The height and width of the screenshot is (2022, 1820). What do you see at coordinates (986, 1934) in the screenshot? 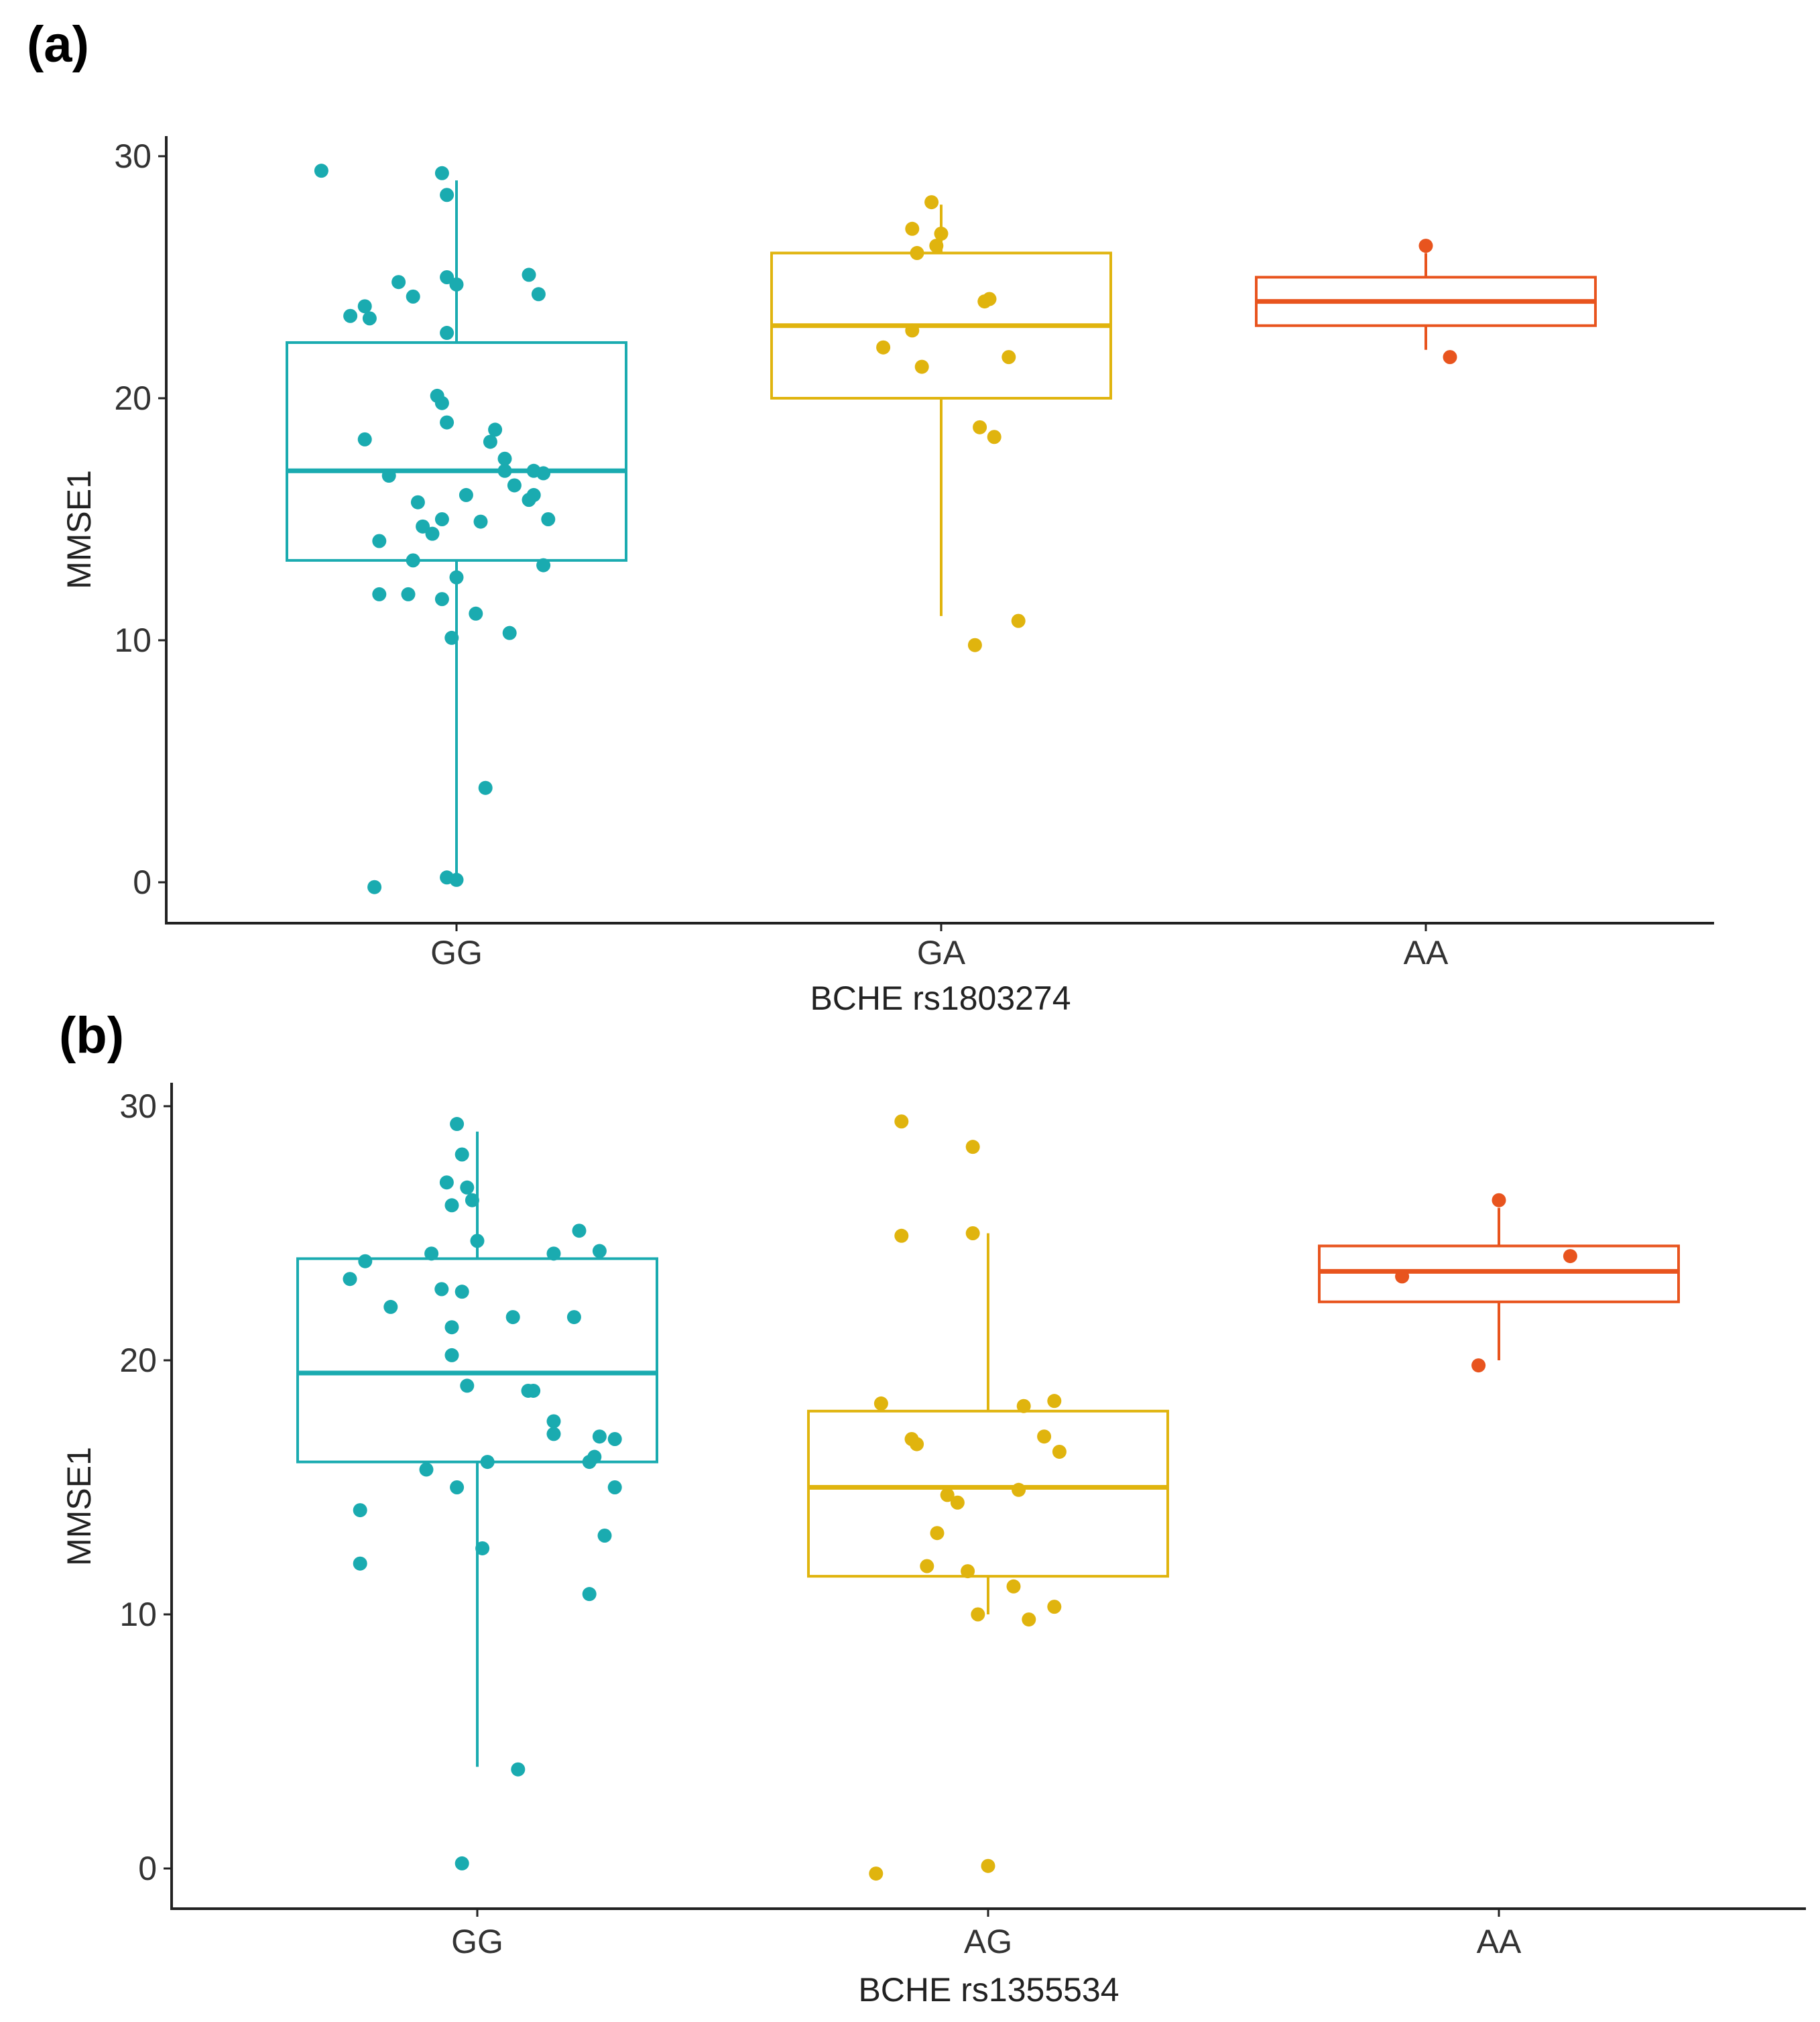
I see `x-ticks-b: GG AG AA` at bounding box center [986, 1934].